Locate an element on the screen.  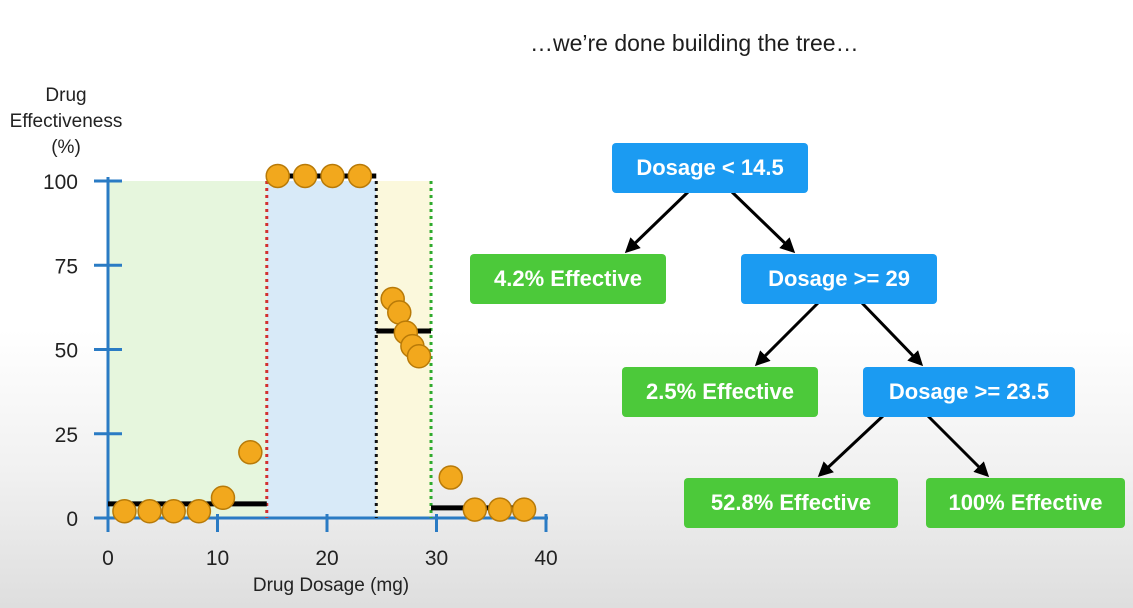
x-tick-label: 0 is located at coordinates (108, 558).